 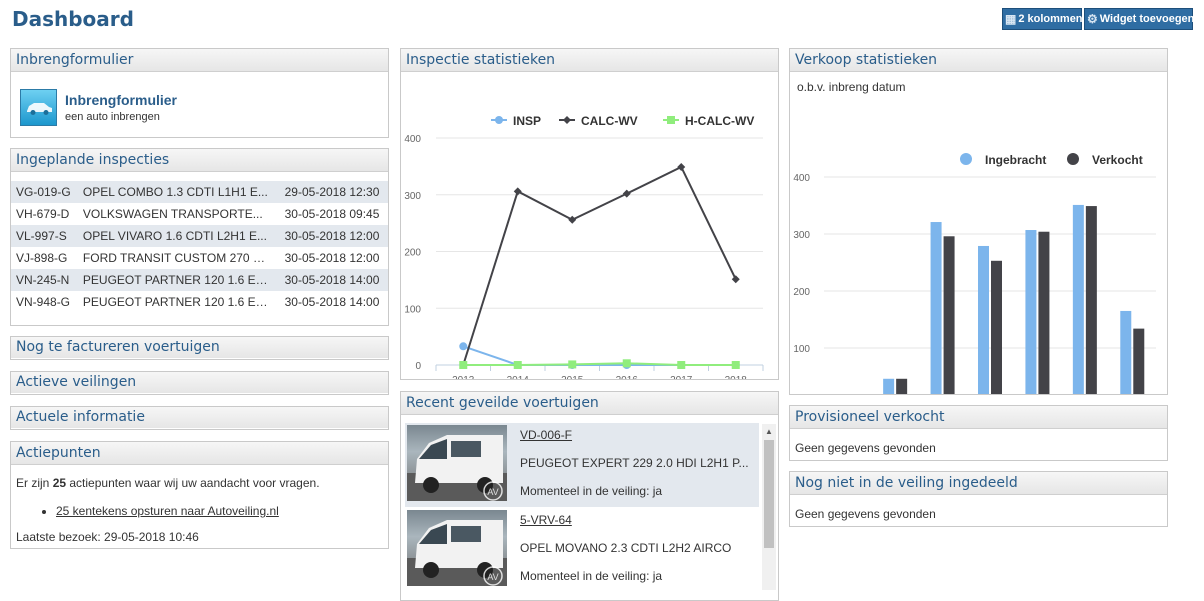 What do you see at coordinates (546, 435) in the screenshot?
I see `vehicle-plate-link: VD-006-F` at bounding box center [546, 435].